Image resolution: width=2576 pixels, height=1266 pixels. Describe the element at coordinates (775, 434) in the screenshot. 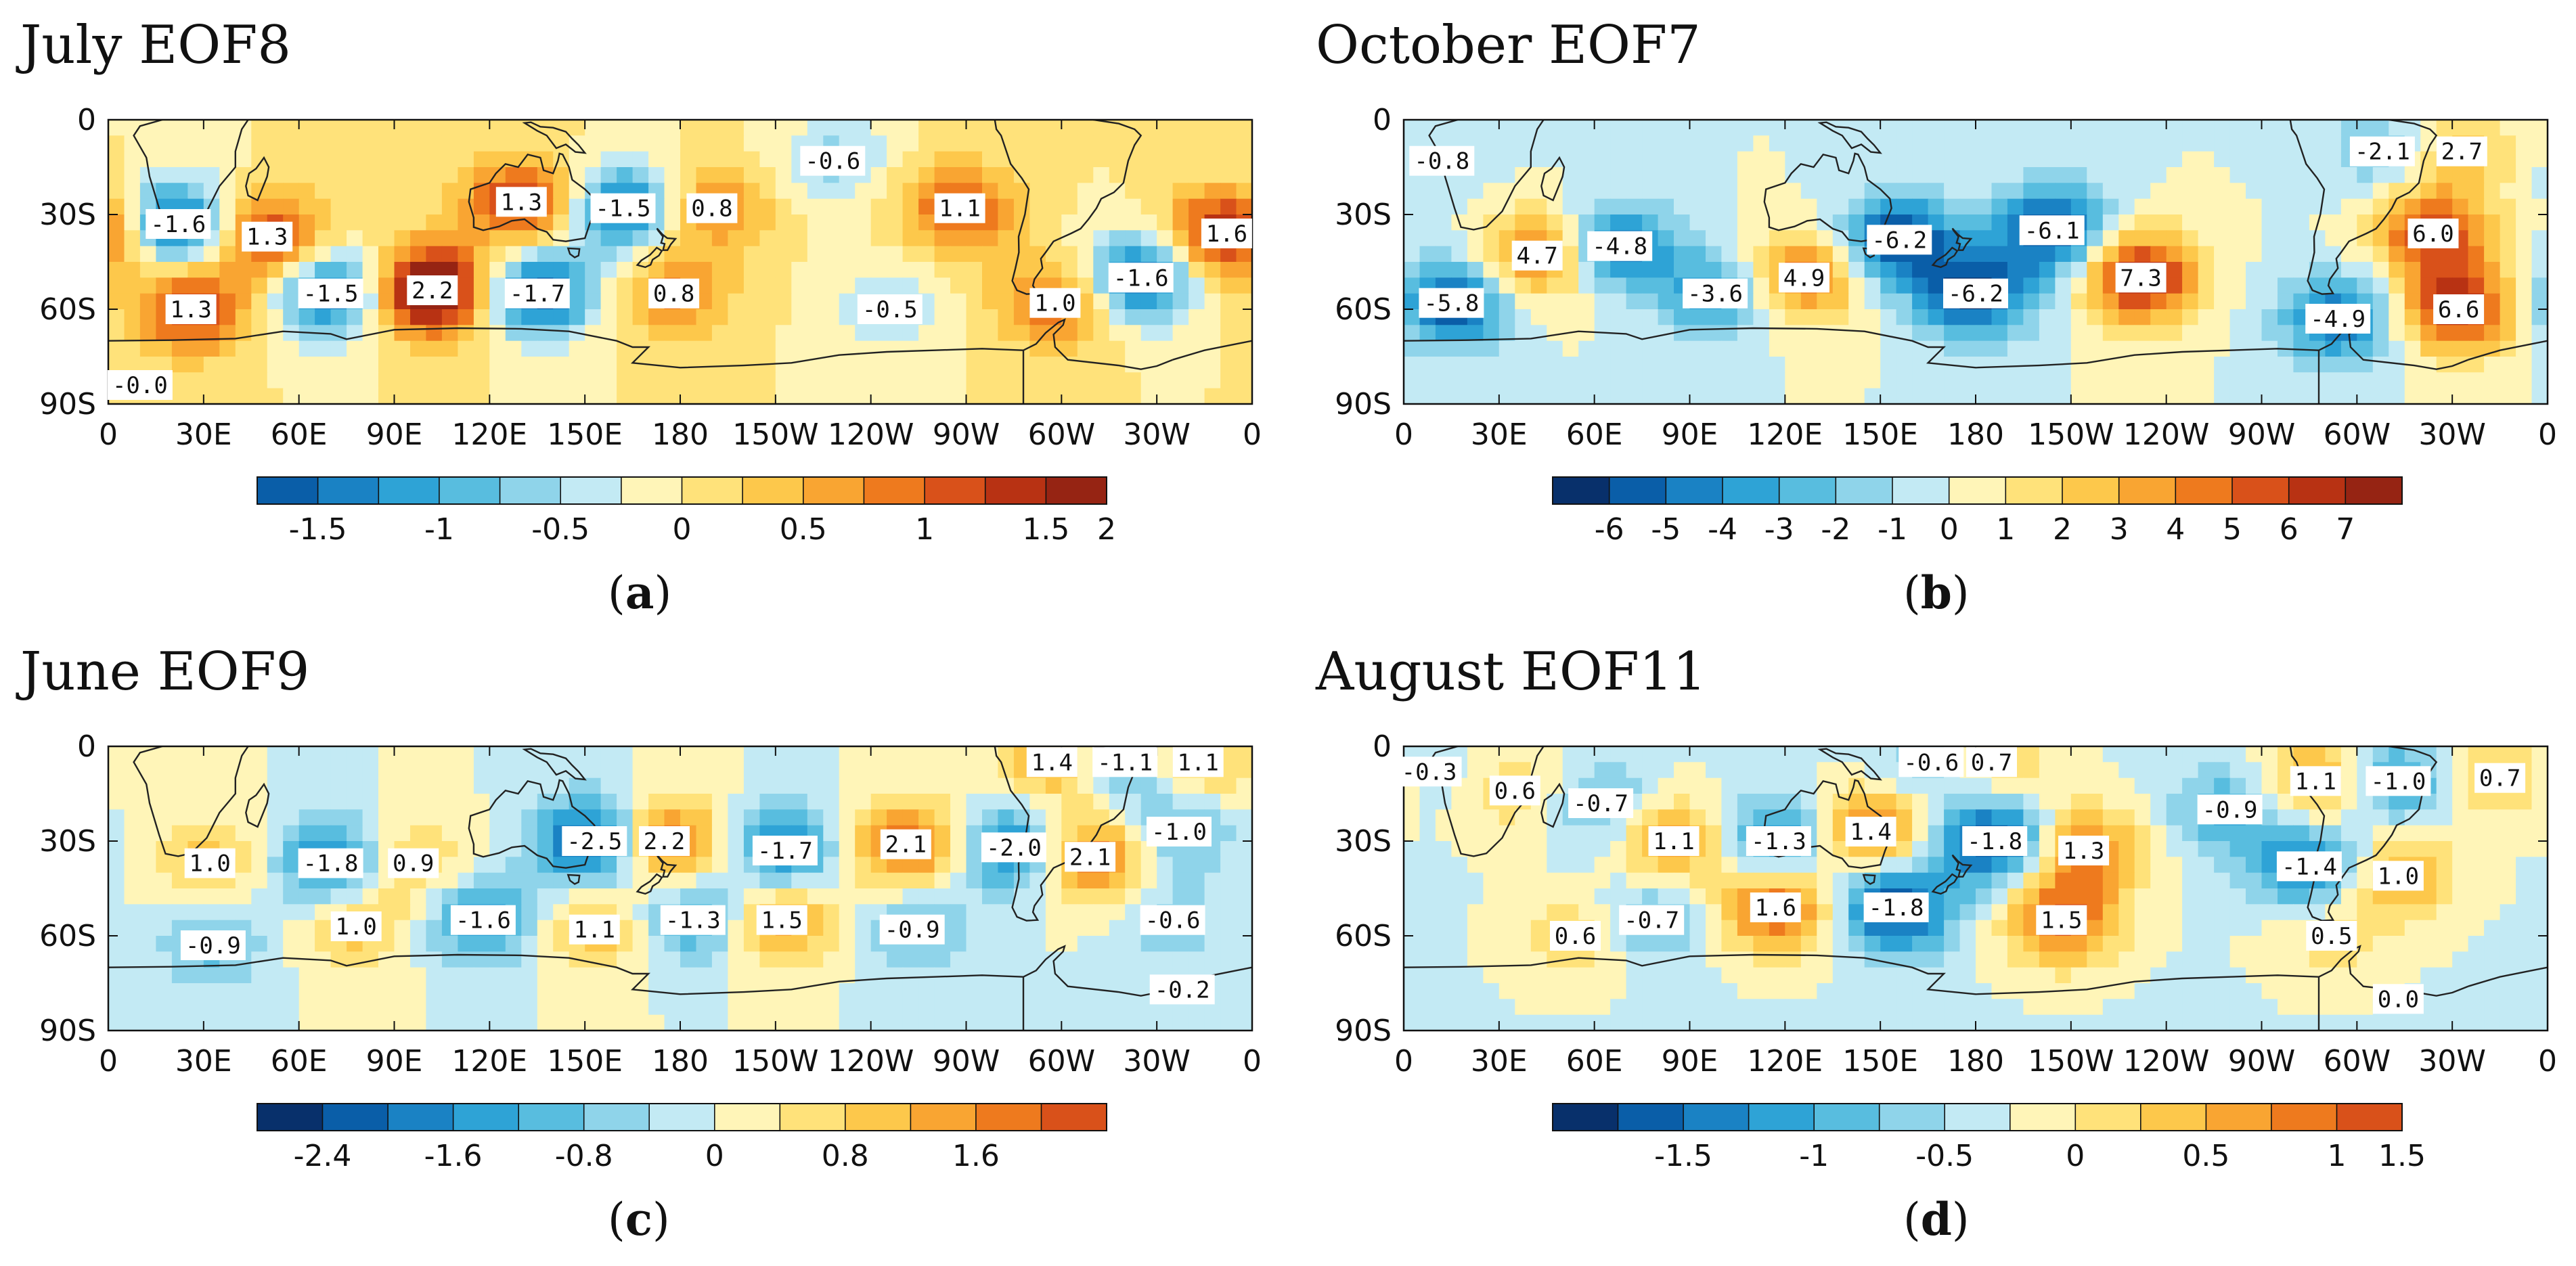

I see `x-tick-label: 150W` at that location.